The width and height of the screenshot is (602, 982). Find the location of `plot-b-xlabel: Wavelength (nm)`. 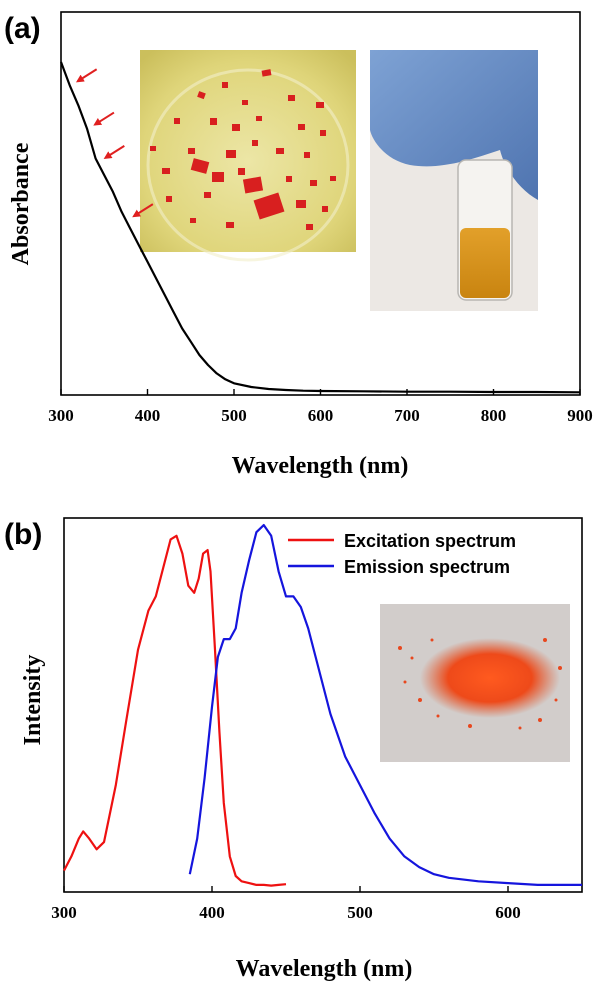

plot-b-xlabel: Wavelength (nm) is located at coordinates (324, 969).